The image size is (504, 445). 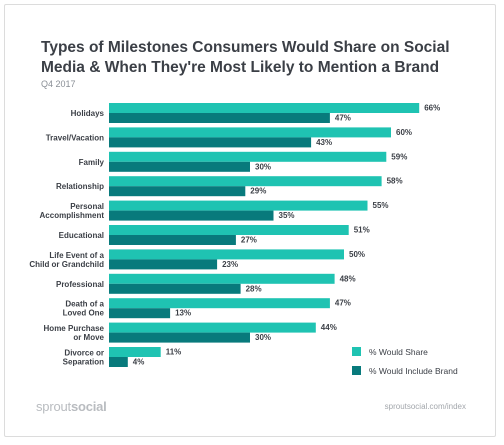 I want to click on share-value-label: 44%, so click(x=329, y=327).